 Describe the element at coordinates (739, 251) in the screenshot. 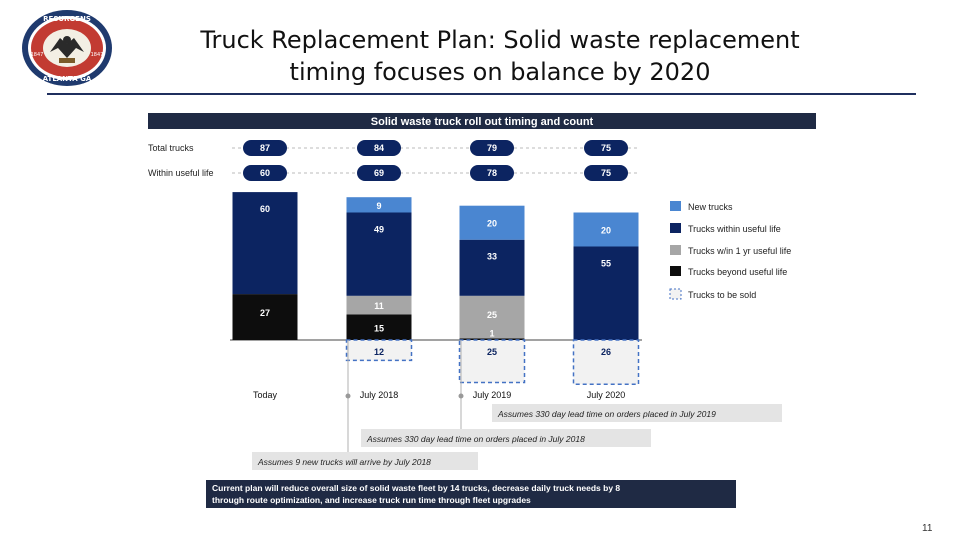

I see `legend-label: Trucks w/in 1 yr useful life` at that location.